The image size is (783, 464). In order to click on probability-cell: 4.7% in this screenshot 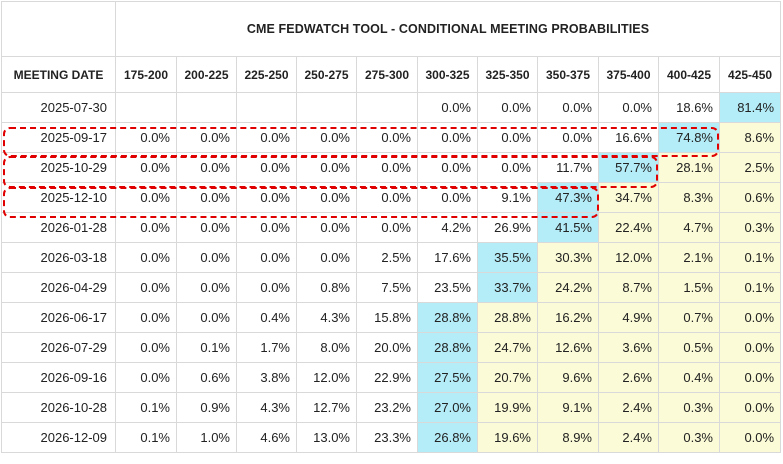, I will do `click(689, 227)`.